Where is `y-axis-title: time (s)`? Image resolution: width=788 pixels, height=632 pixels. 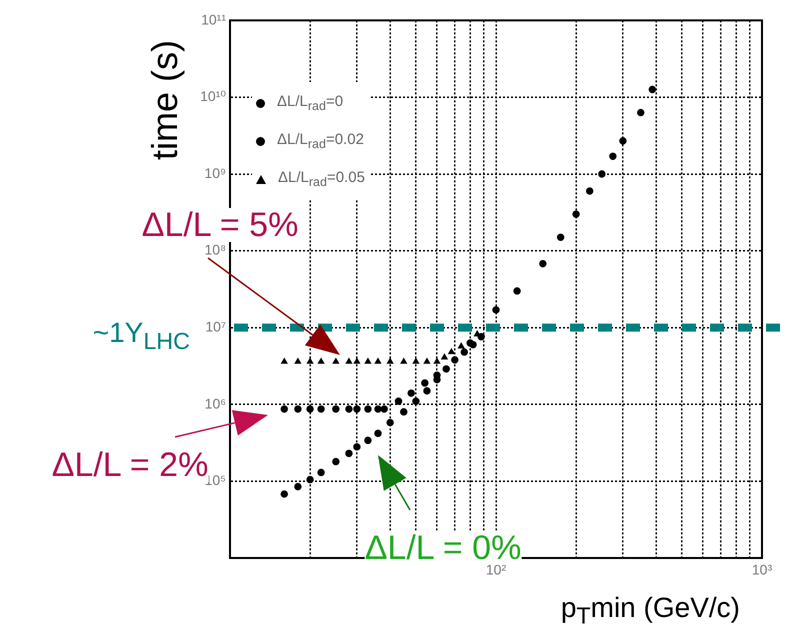 y-axis-title: time (s) is located at coordinates (165, 100).